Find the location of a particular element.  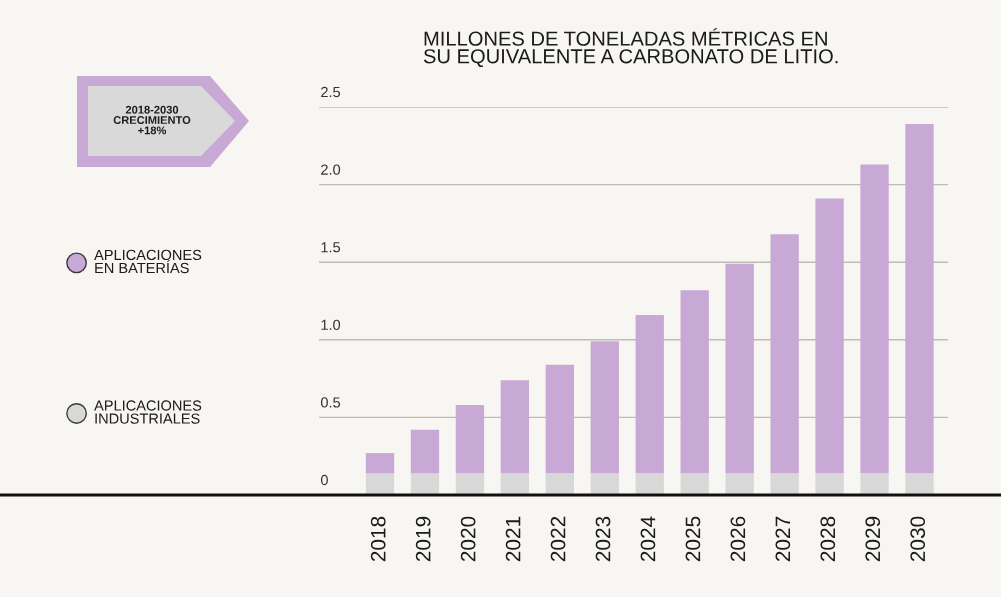

x-tick-label: 2027 is located at coordinates (783, 539).